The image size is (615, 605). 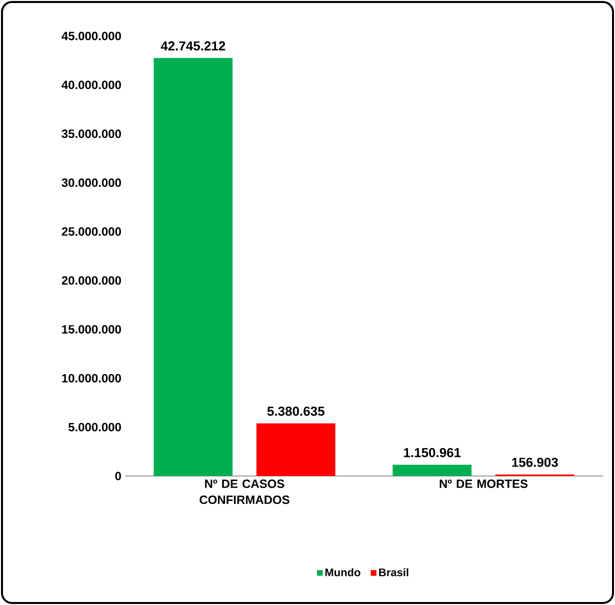 I want to click on data-label: 1.150.961, so click(x=432, y=453).